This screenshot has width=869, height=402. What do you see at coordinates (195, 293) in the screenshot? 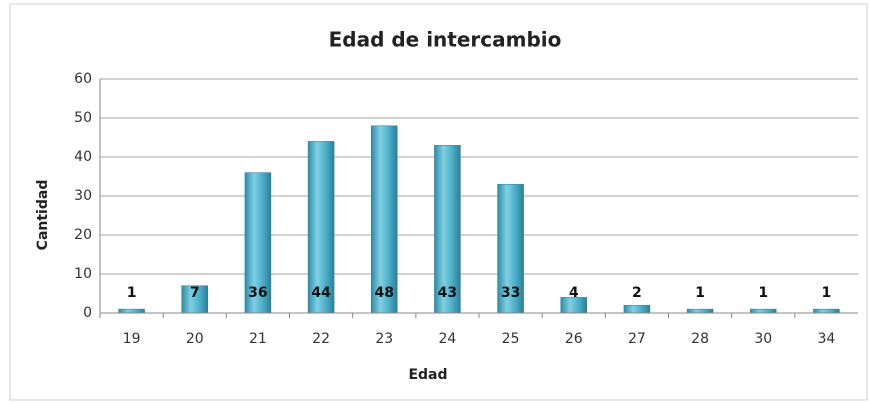
I see `data-label: 7` at bounding box center [195, 293].